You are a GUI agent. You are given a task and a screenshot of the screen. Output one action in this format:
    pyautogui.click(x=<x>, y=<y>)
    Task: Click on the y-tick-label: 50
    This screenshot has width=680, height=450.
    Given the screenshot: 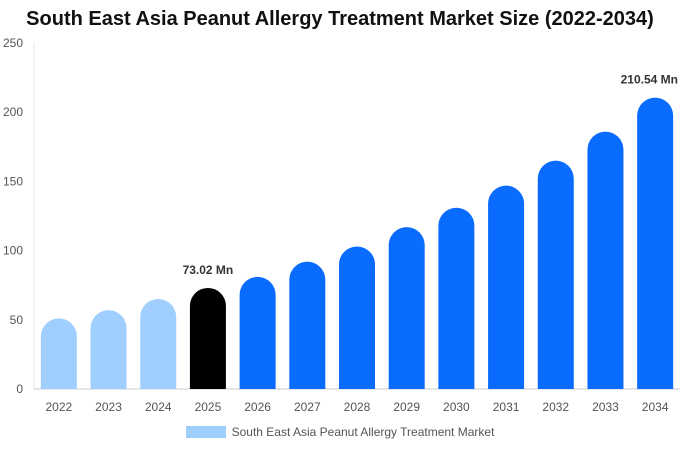 What is the action you would take?
    pyautogui.click(x=17, y=320)
    